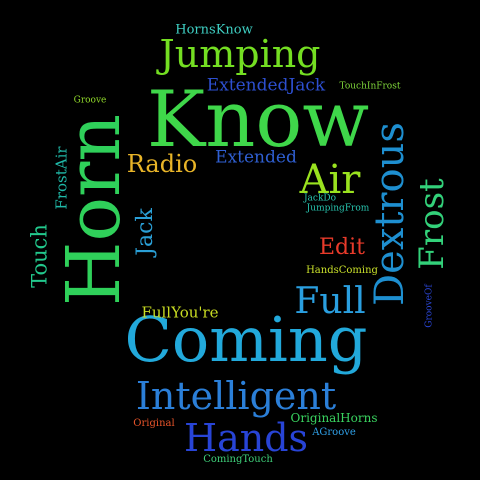 Image resolution: width=480 pixels, height=480 pixels. I want to click on word-full: Full, so click(330, 301).